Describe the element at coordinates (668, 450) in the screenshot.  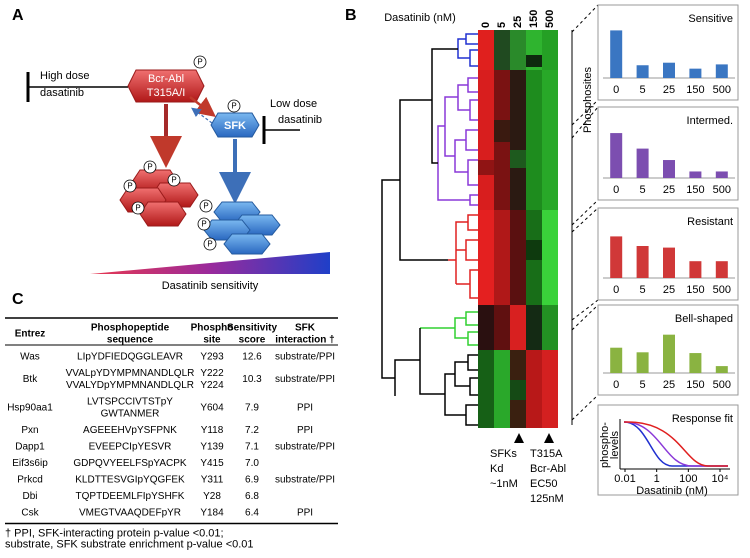
I see `chart-frame` at that location.